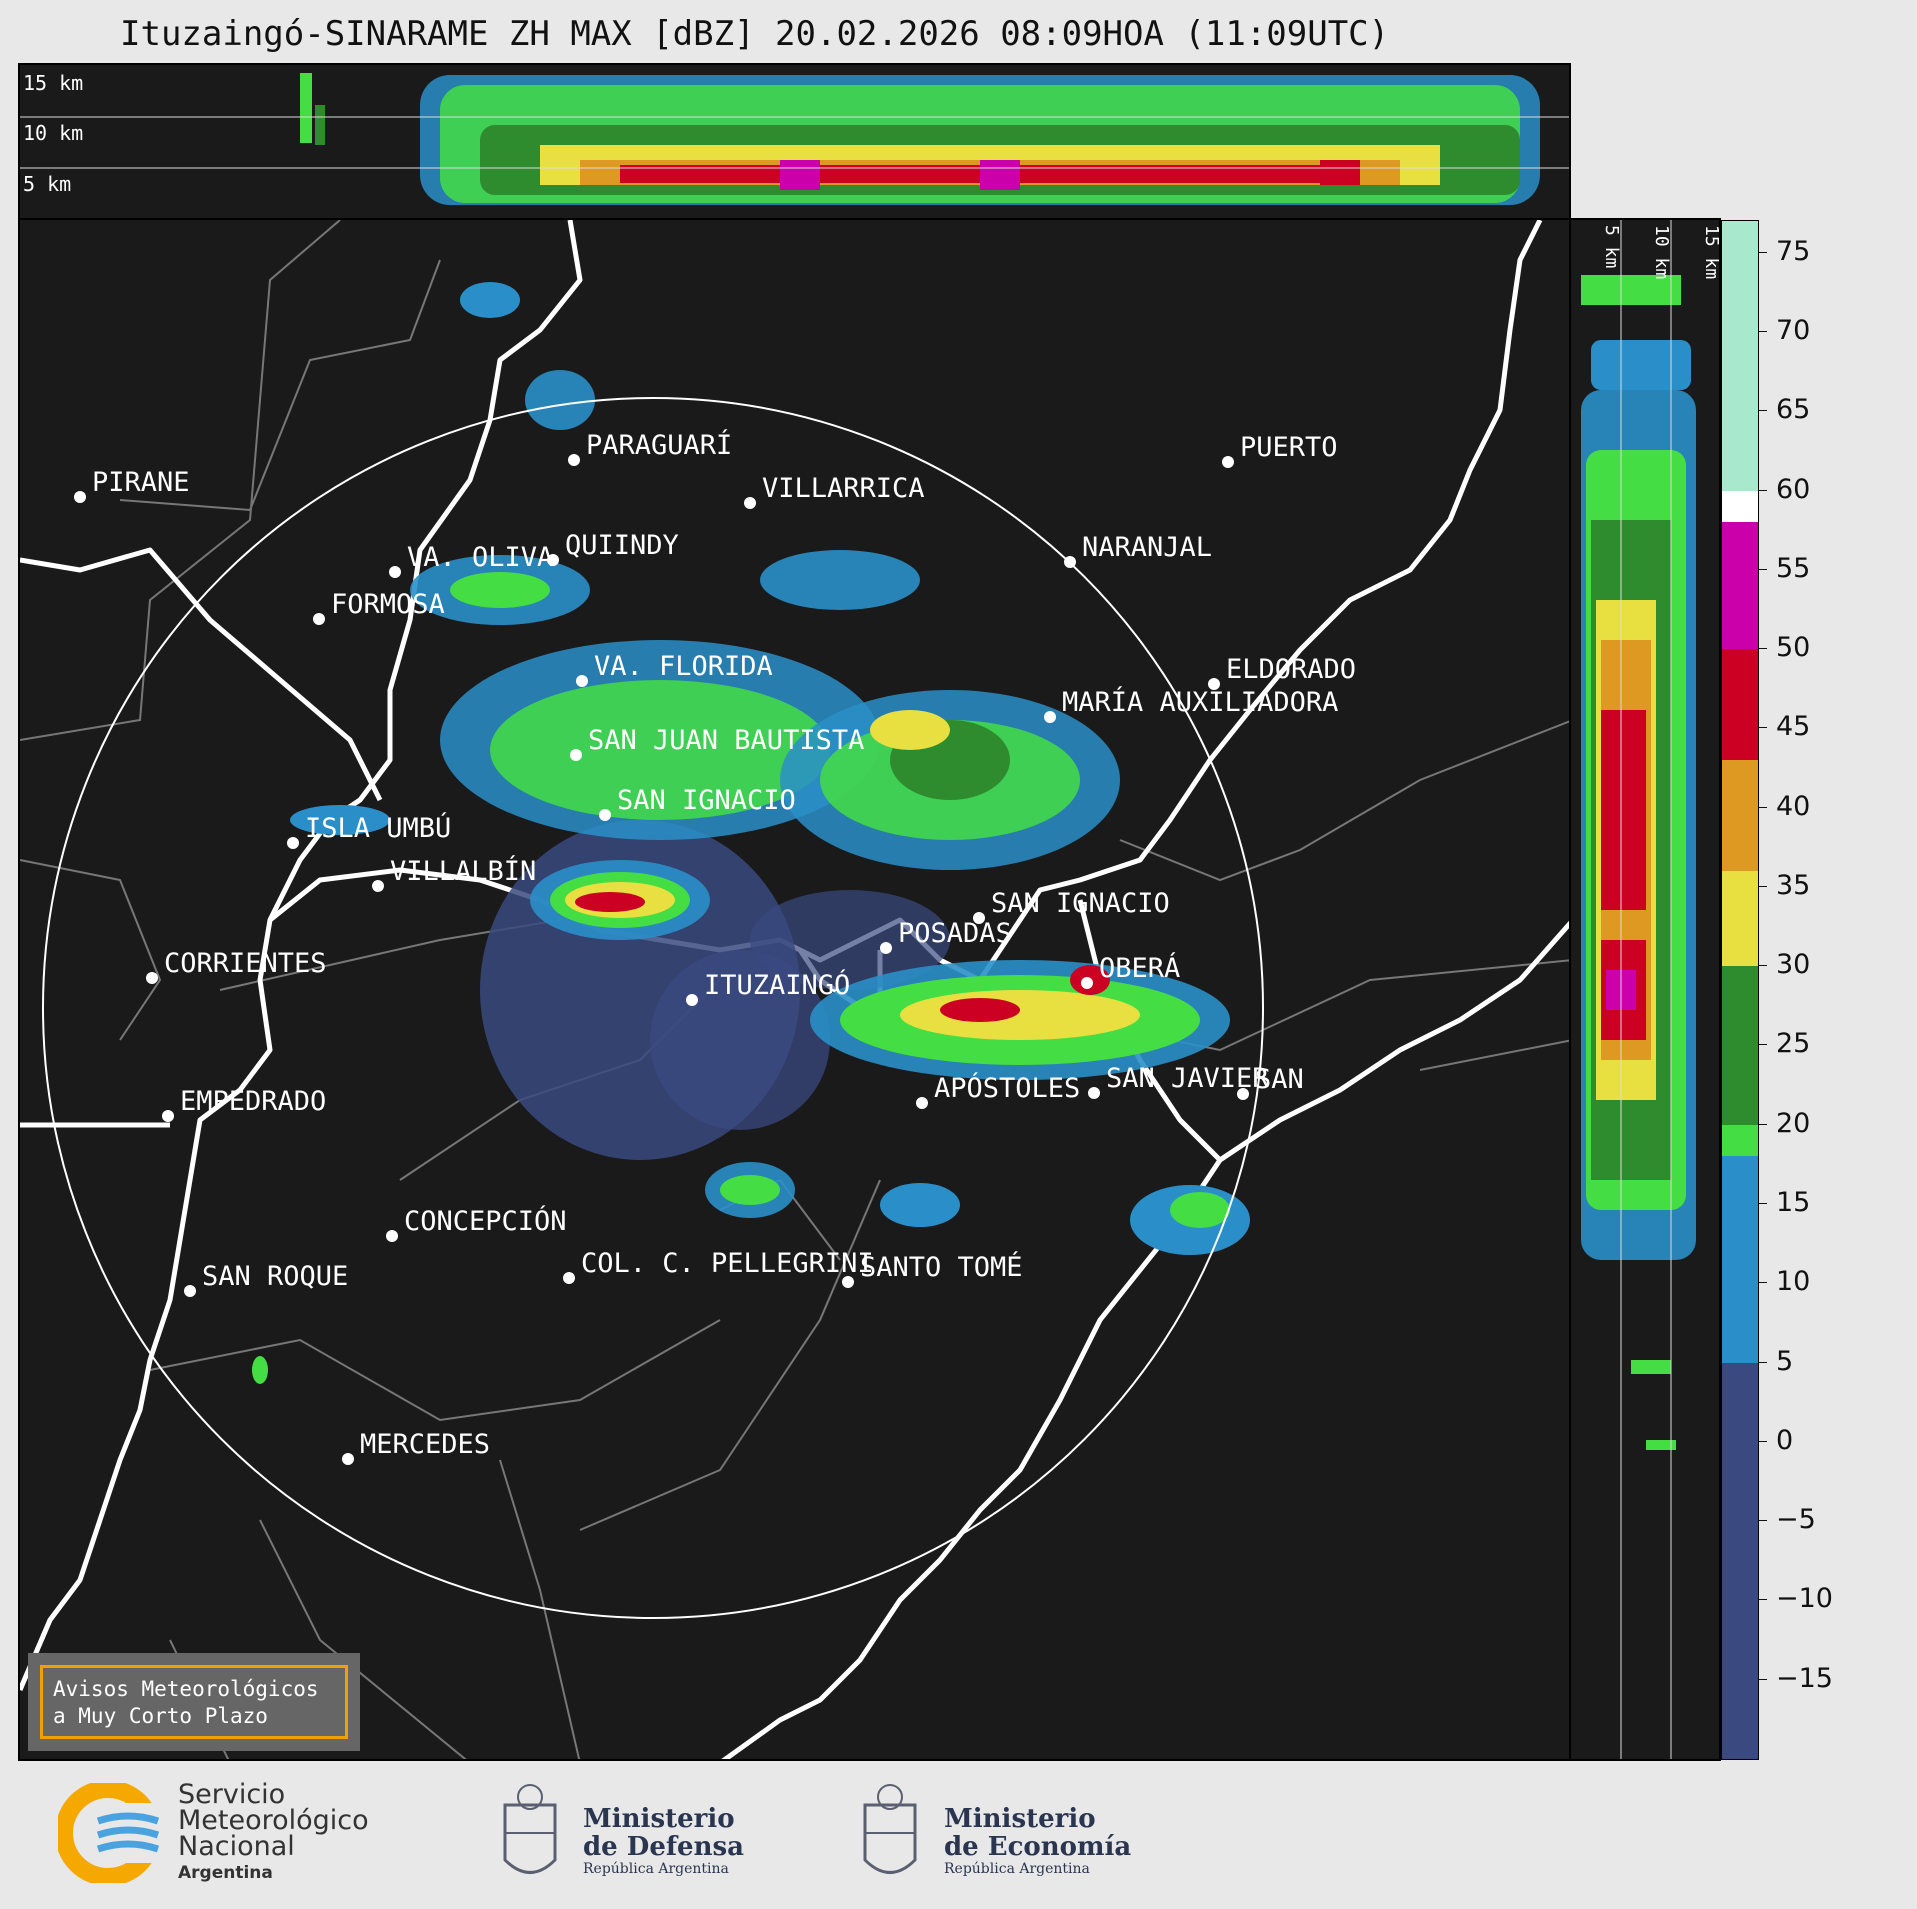 The image size is (1917, 1909). What do you see at coordinates (53, 83) in the screenshot?
I see `top-height-label-15: 15 km` at bounding box center [53, 83].